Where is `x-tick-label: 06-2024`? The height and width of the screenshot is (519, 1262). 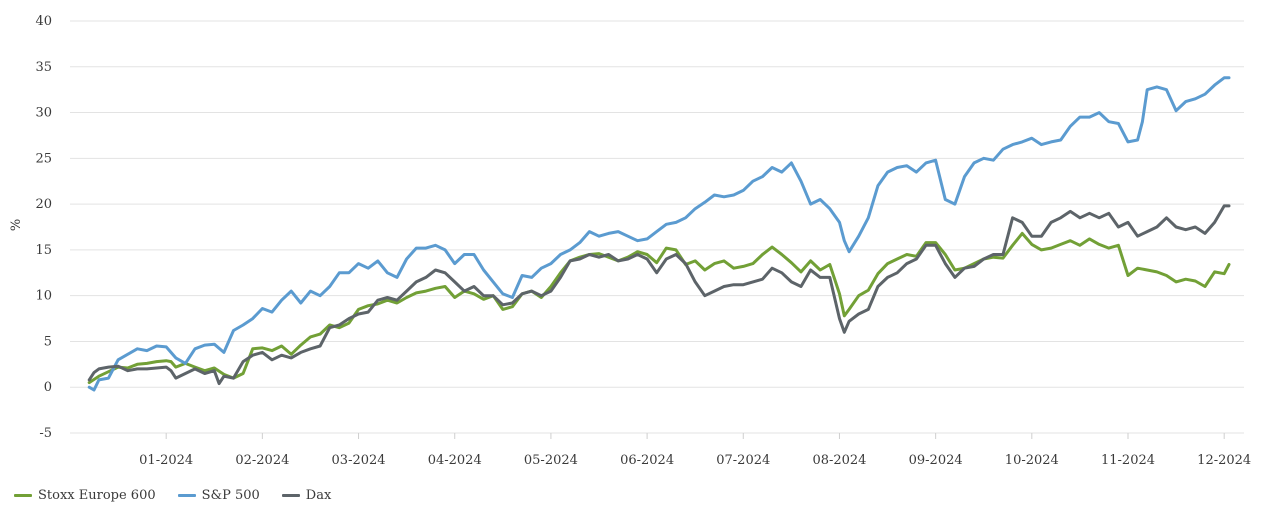 x-tick-label: 06-2024 is located at coordinates (647, 460).